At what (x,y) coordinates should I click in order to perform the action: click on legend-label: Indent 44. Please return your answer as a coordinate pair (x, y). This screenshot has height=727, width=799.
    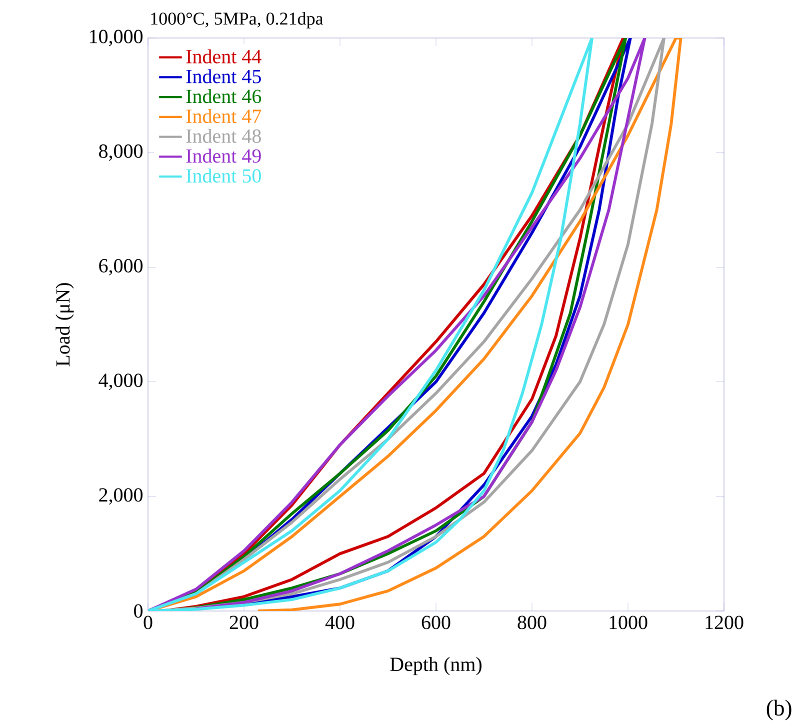
    Looking at the image, I should click on (224, 56).